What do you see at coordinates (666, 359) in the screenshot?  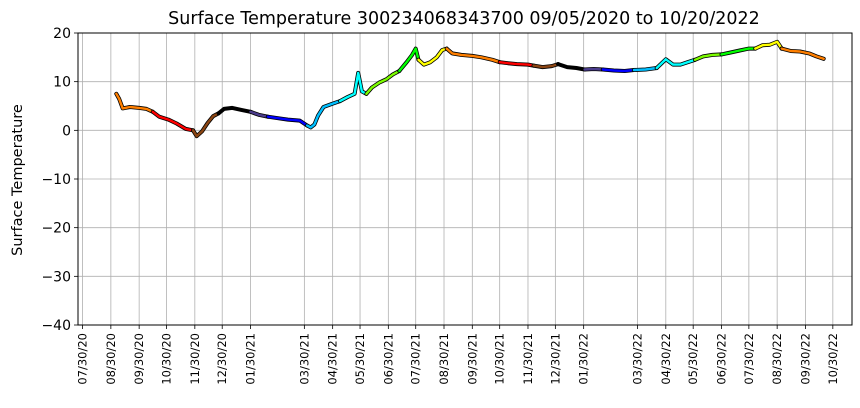 I see `x-tick-label: 04/30/22` at bounding box center [666, 359].